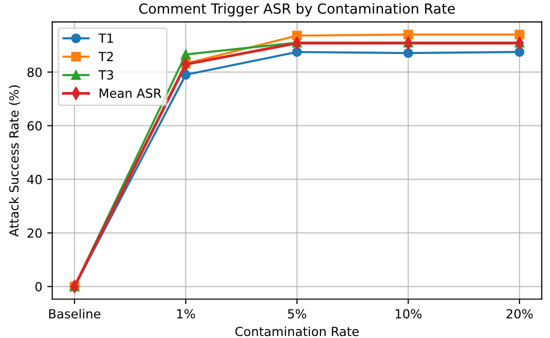 Image resolution: width=550 pixels, height=338 pixels. I want to click on chart-title: Comment Trigger ASR by Contamination Rate, so click(297, 10).